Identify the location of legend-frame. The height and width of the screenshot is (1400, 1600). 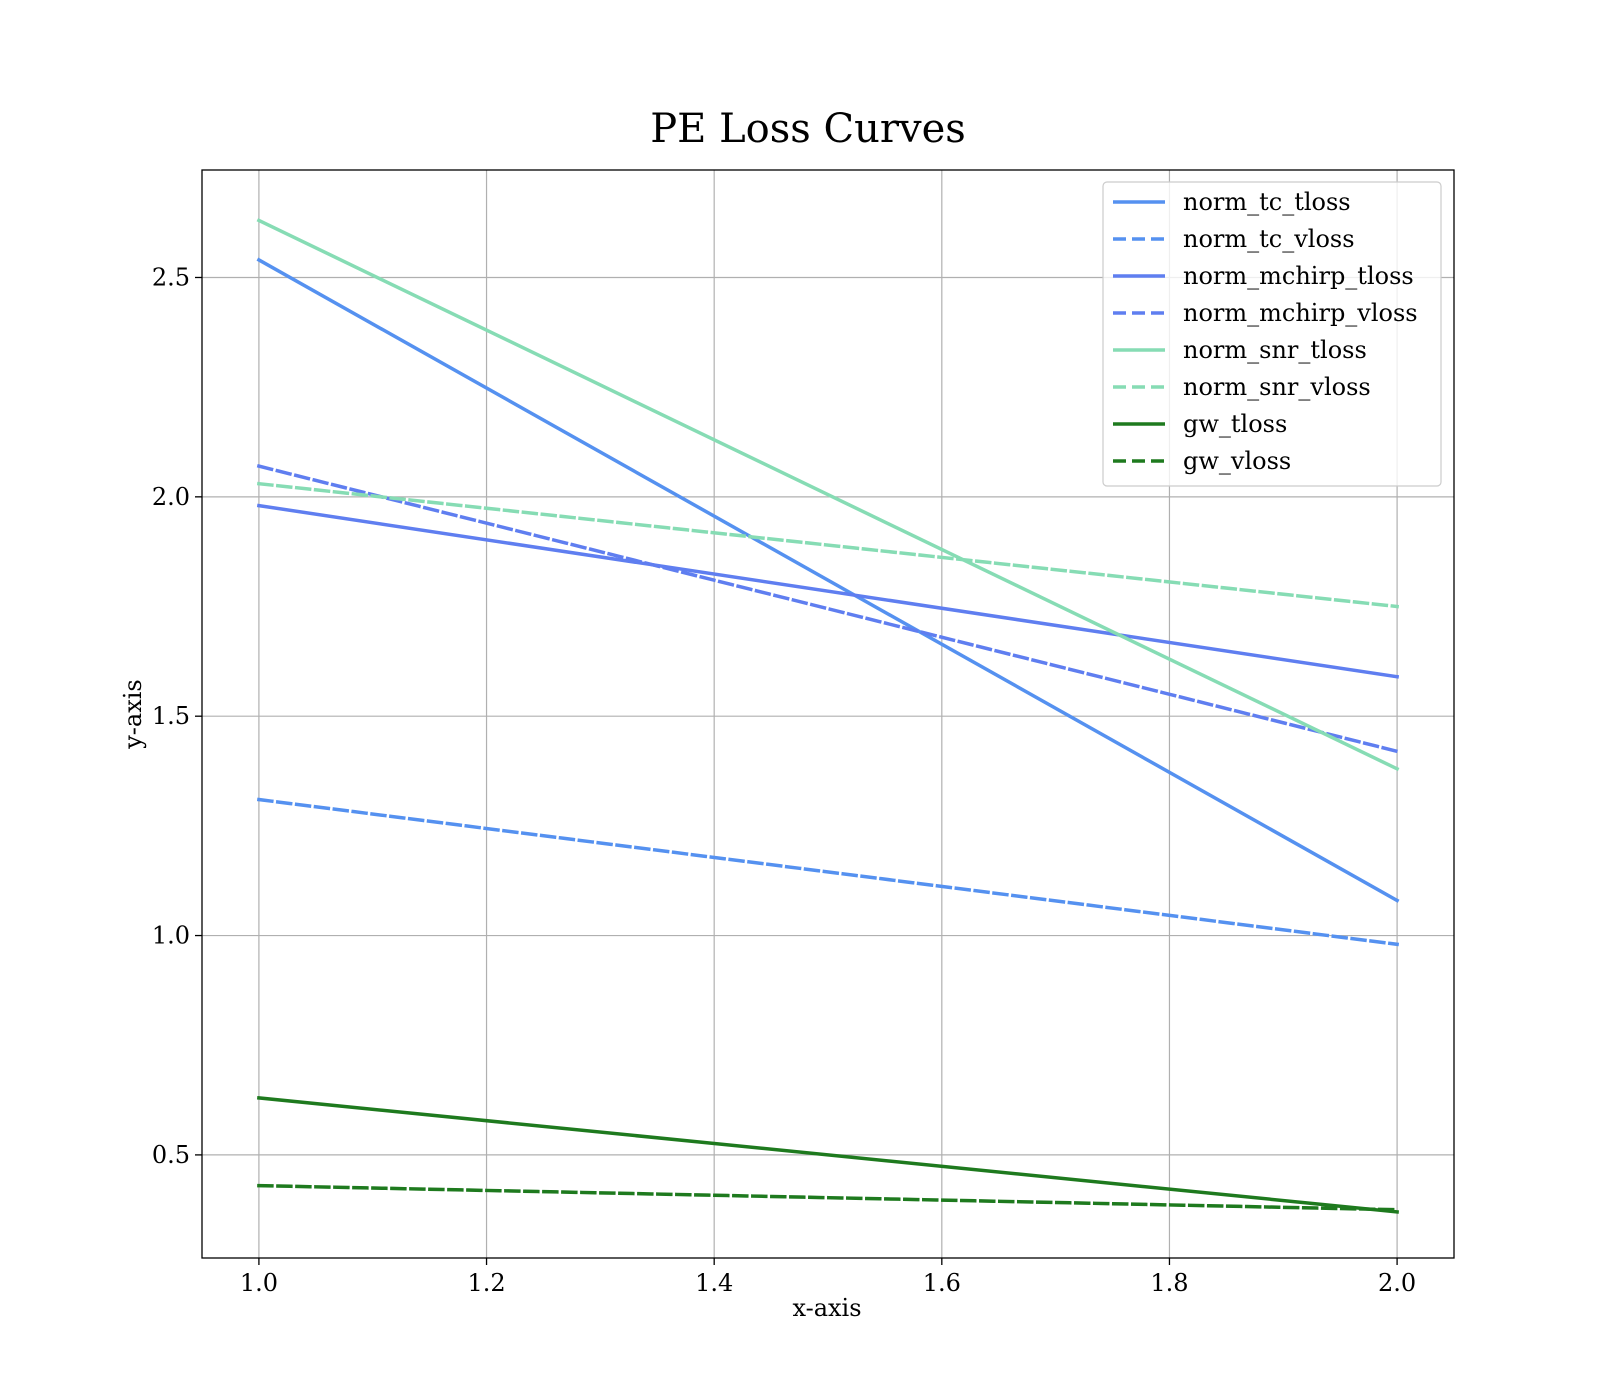
(1272, 334).